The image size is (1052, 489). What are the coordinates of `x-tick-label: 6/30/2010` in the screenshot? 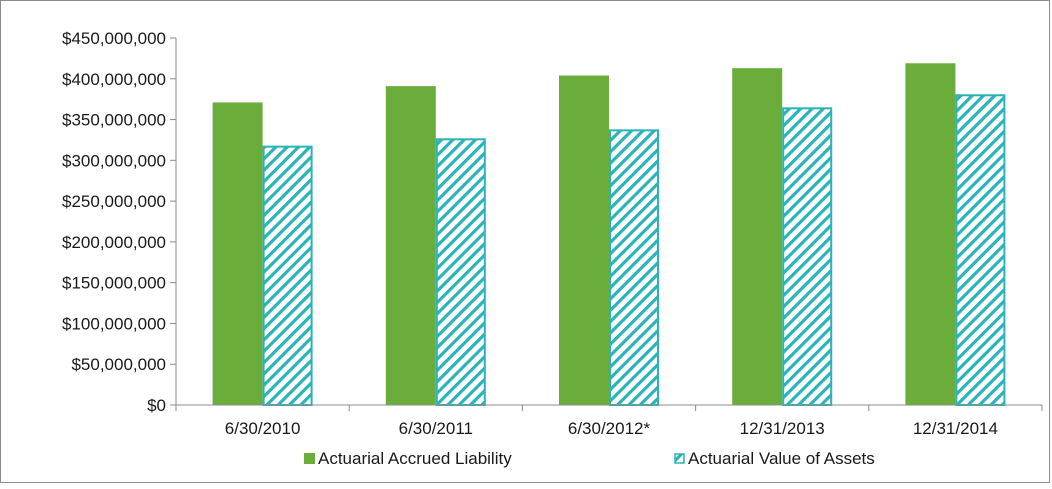 It's located at (263, 428).